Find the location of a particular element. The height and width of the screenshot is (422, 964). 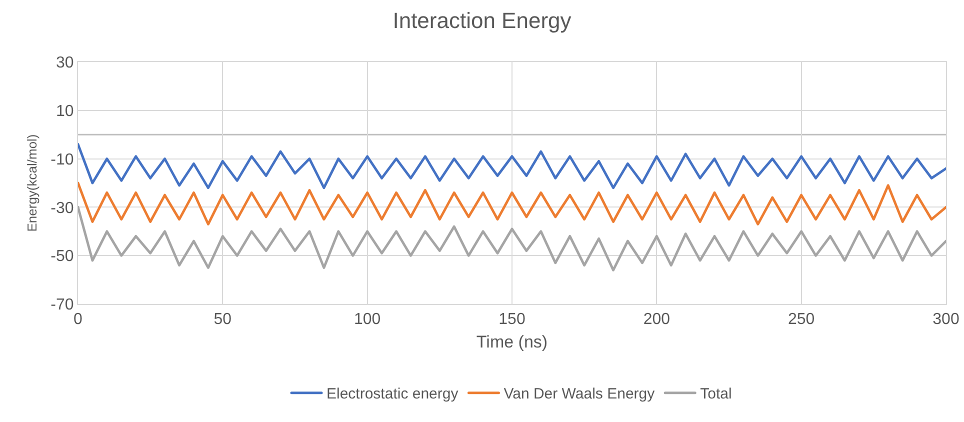

legend-label: Total is located at coordinates (716, 394).